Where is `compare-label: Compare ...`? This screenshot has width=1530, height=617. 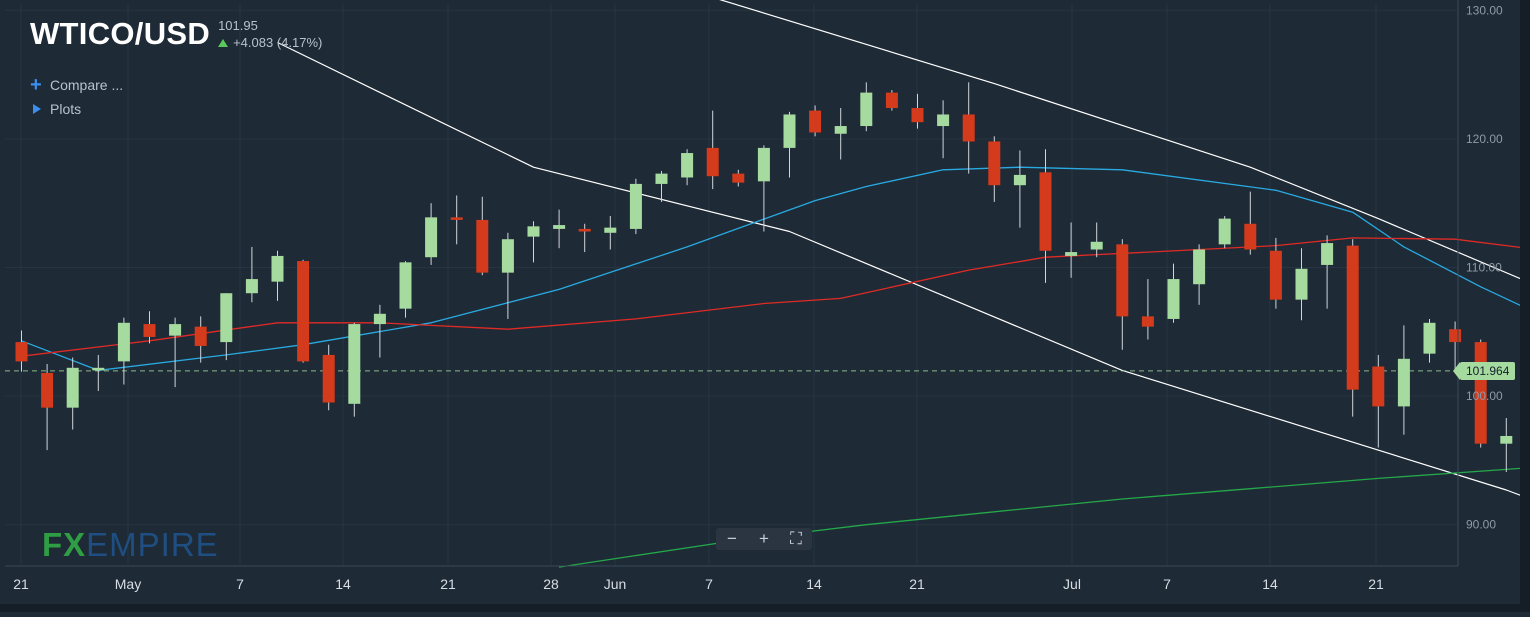 compare-label: Compare ... is located at coordinates (86, 85).